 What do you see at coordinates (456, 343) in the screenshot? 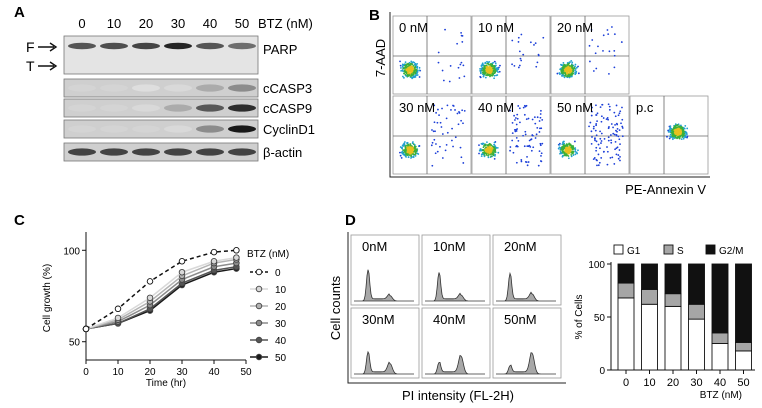
I see `histogram: 40nM` at bounding box center [456, 343].